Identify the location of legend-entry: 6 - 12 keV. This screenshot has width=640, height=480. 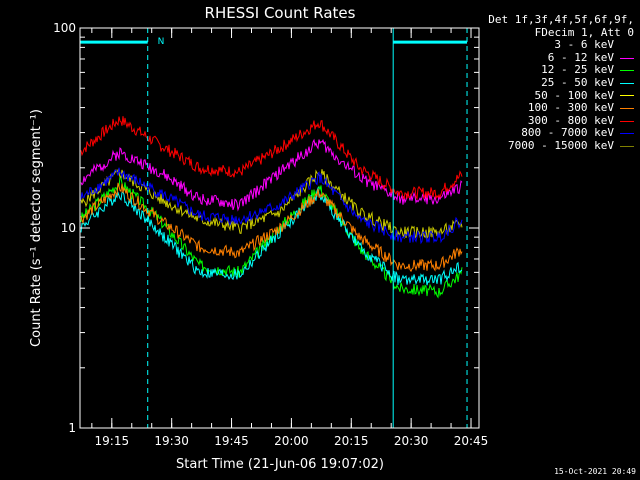
(561, 57).